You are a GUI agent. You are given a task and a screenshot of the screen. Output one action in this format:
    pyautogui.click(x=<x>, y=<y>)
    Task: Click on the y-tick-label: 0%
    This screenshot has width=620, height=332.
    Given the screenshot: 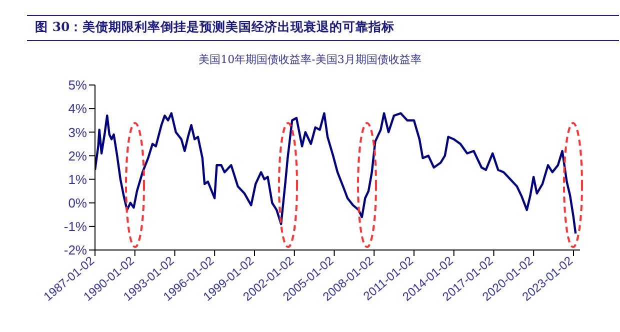 What is the action you would take?
    pyautogui.click(x=78, y=202)
    